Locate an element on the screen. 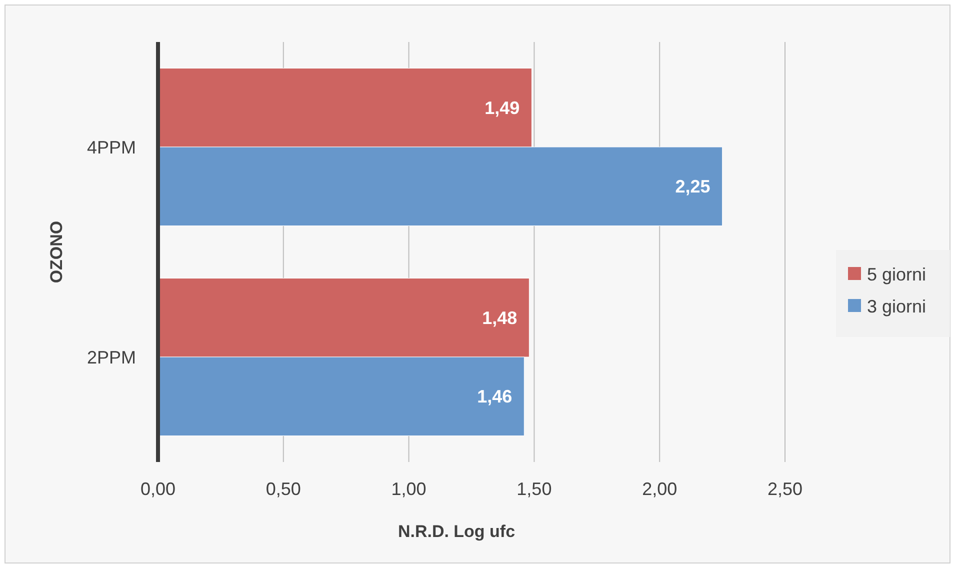 This screenshot has height=569, width=955. data-label: 2,25 is located at coordinates (692, 186).